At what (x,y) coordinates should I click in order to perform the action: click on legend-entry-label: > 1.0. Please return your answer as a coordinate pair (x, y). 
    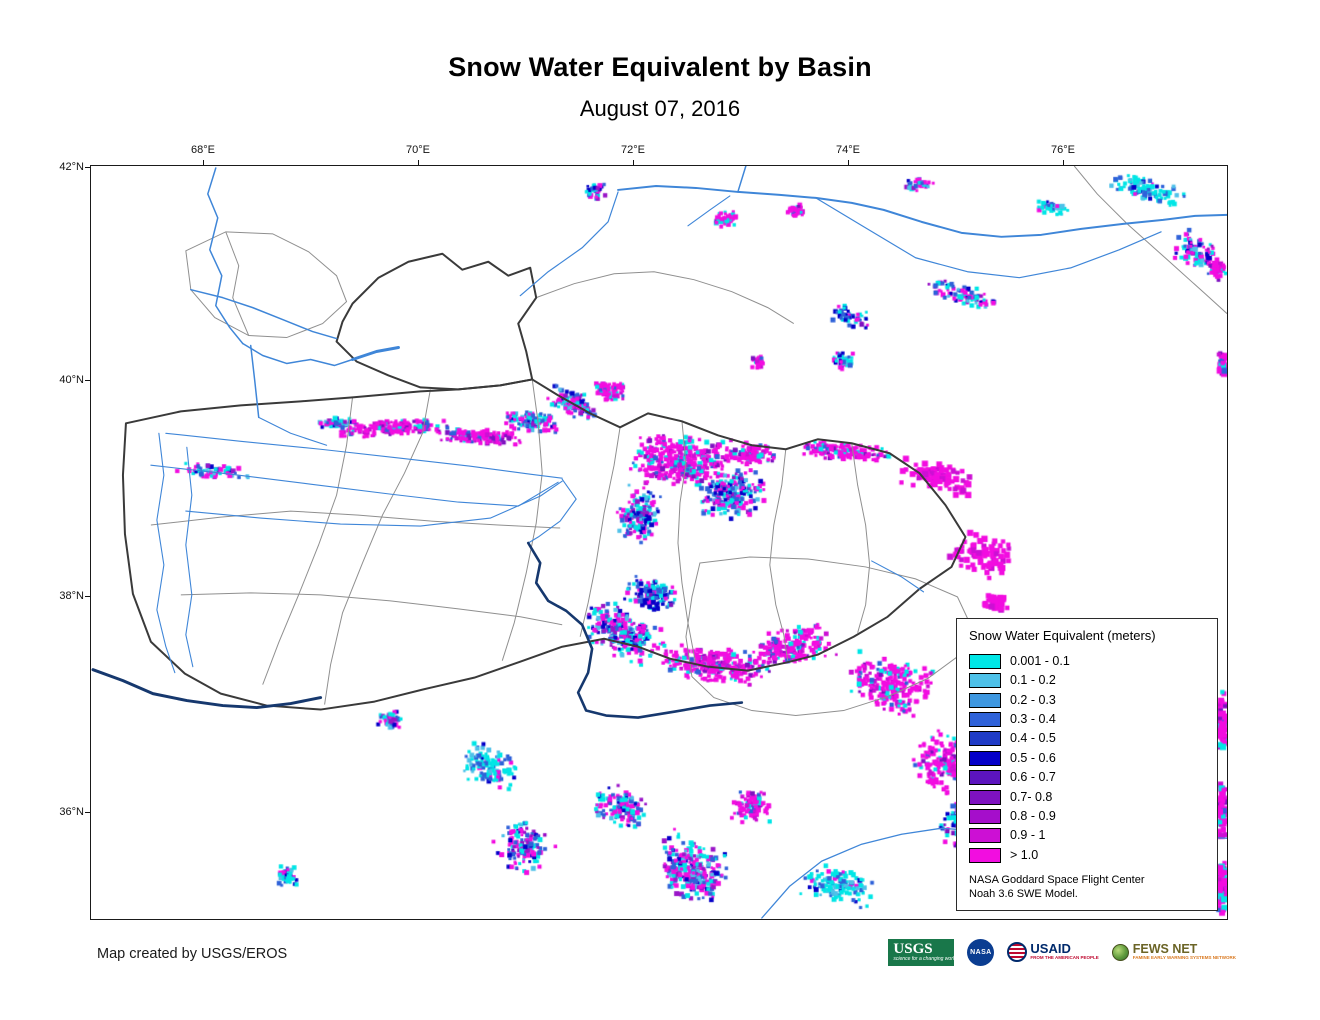
    Looking at the image, I should click on (1024, 854).